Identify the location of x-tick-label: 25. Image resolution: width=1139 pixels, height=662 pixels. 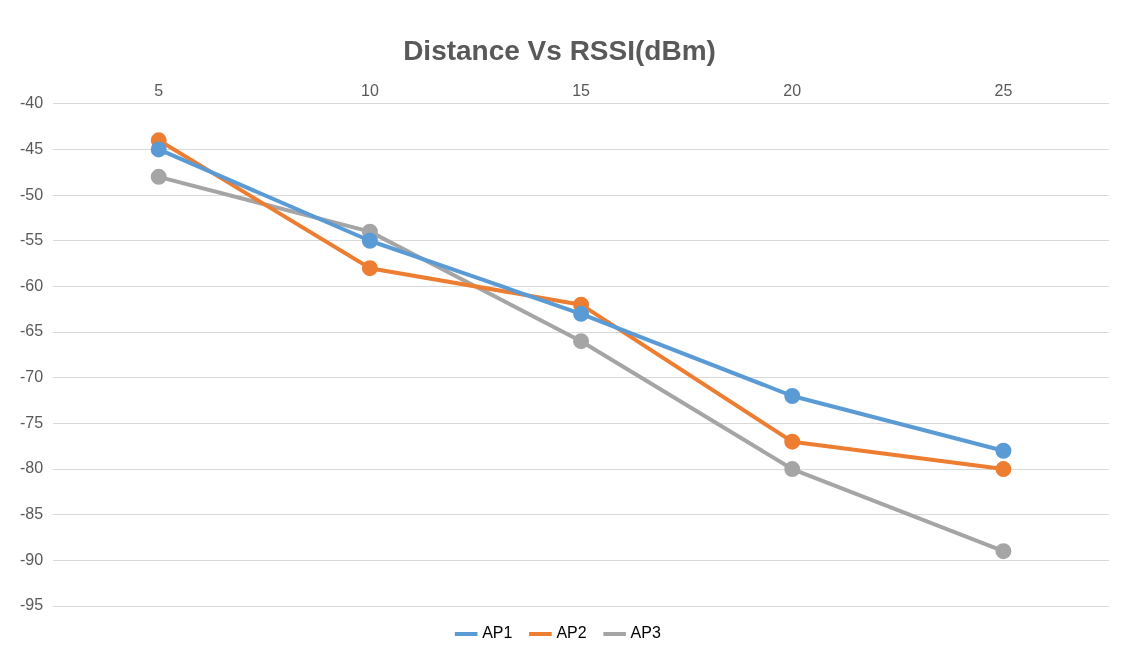
(1003, 90).